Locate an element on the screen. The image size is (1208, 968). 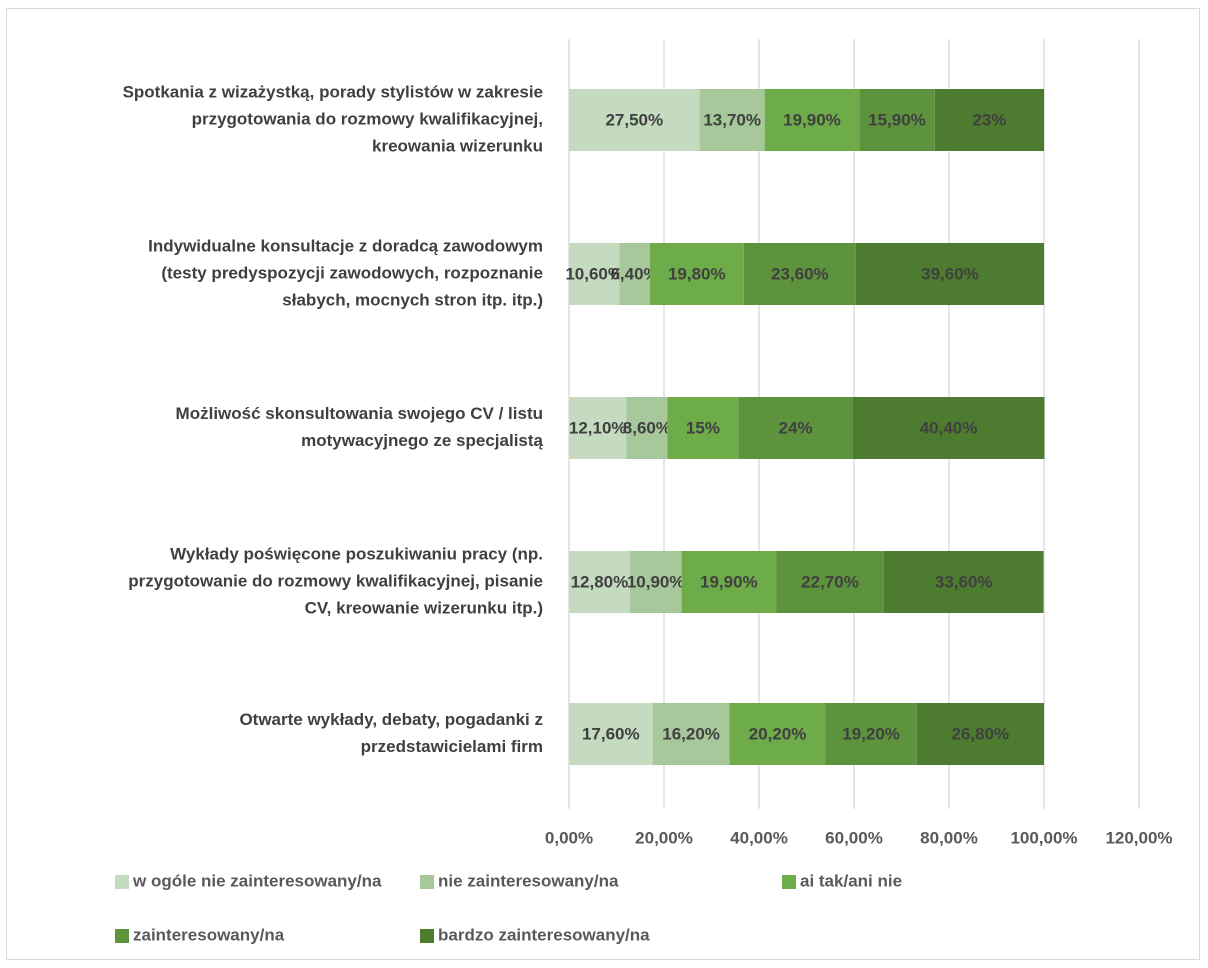
x-tick-label: 0,00% is located at coordinates (569, 837).